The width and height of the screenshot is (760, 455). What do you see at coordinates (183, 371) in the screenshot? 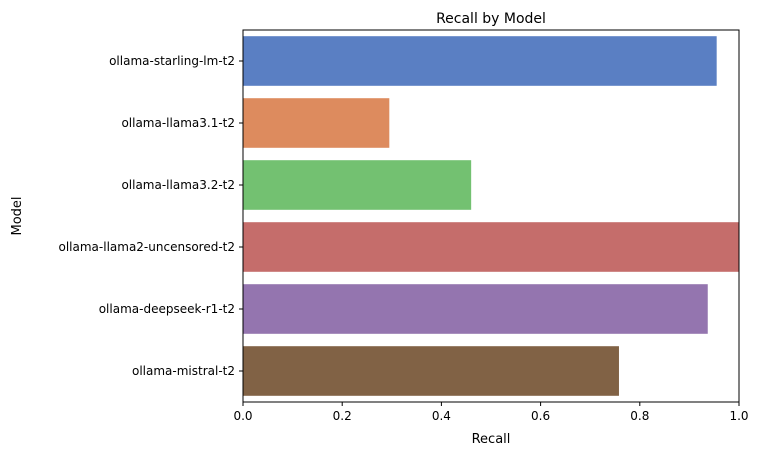
I see `y-tick-label: ollama-mistral-t2` at bounding box center [183, 371].